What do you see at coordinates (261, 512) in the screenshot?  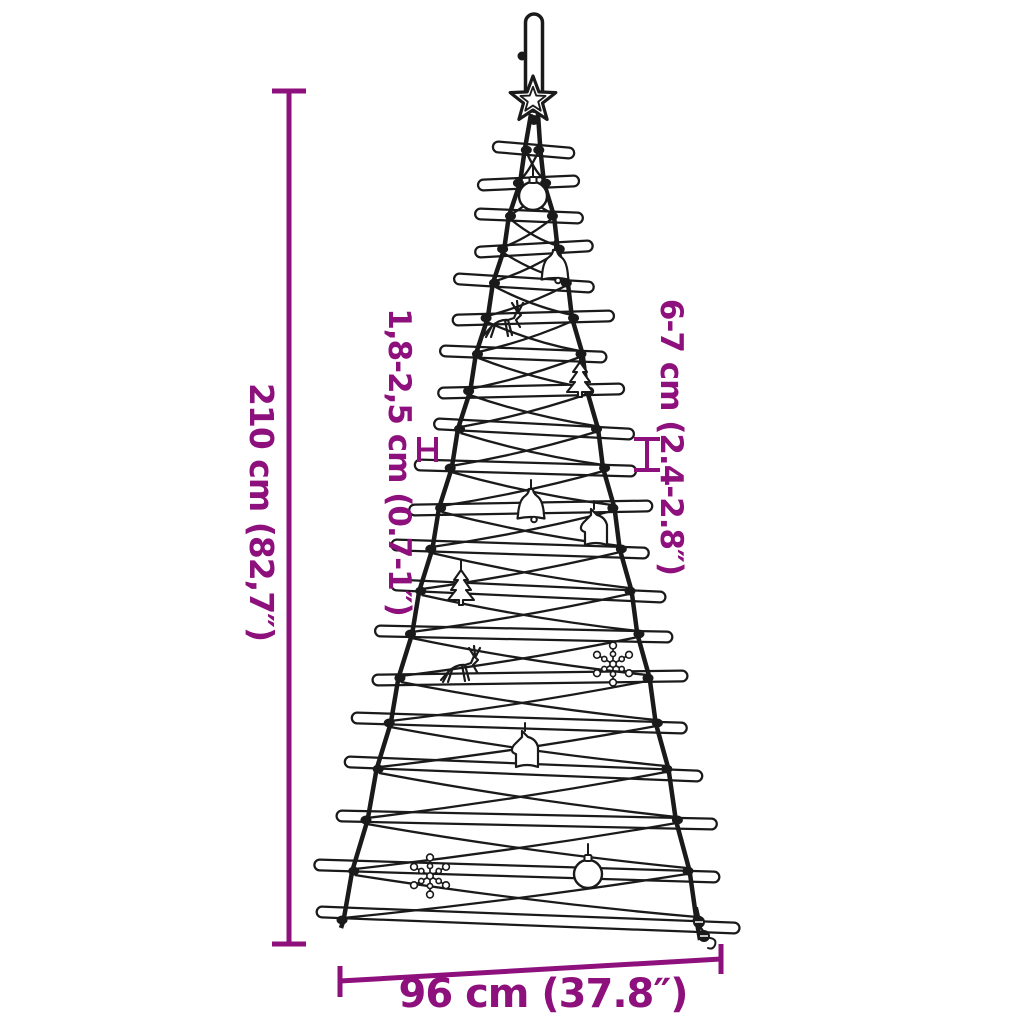 I see `height-dimension-label: 210 cm (82,7″)` at bounding box center [261, 512].